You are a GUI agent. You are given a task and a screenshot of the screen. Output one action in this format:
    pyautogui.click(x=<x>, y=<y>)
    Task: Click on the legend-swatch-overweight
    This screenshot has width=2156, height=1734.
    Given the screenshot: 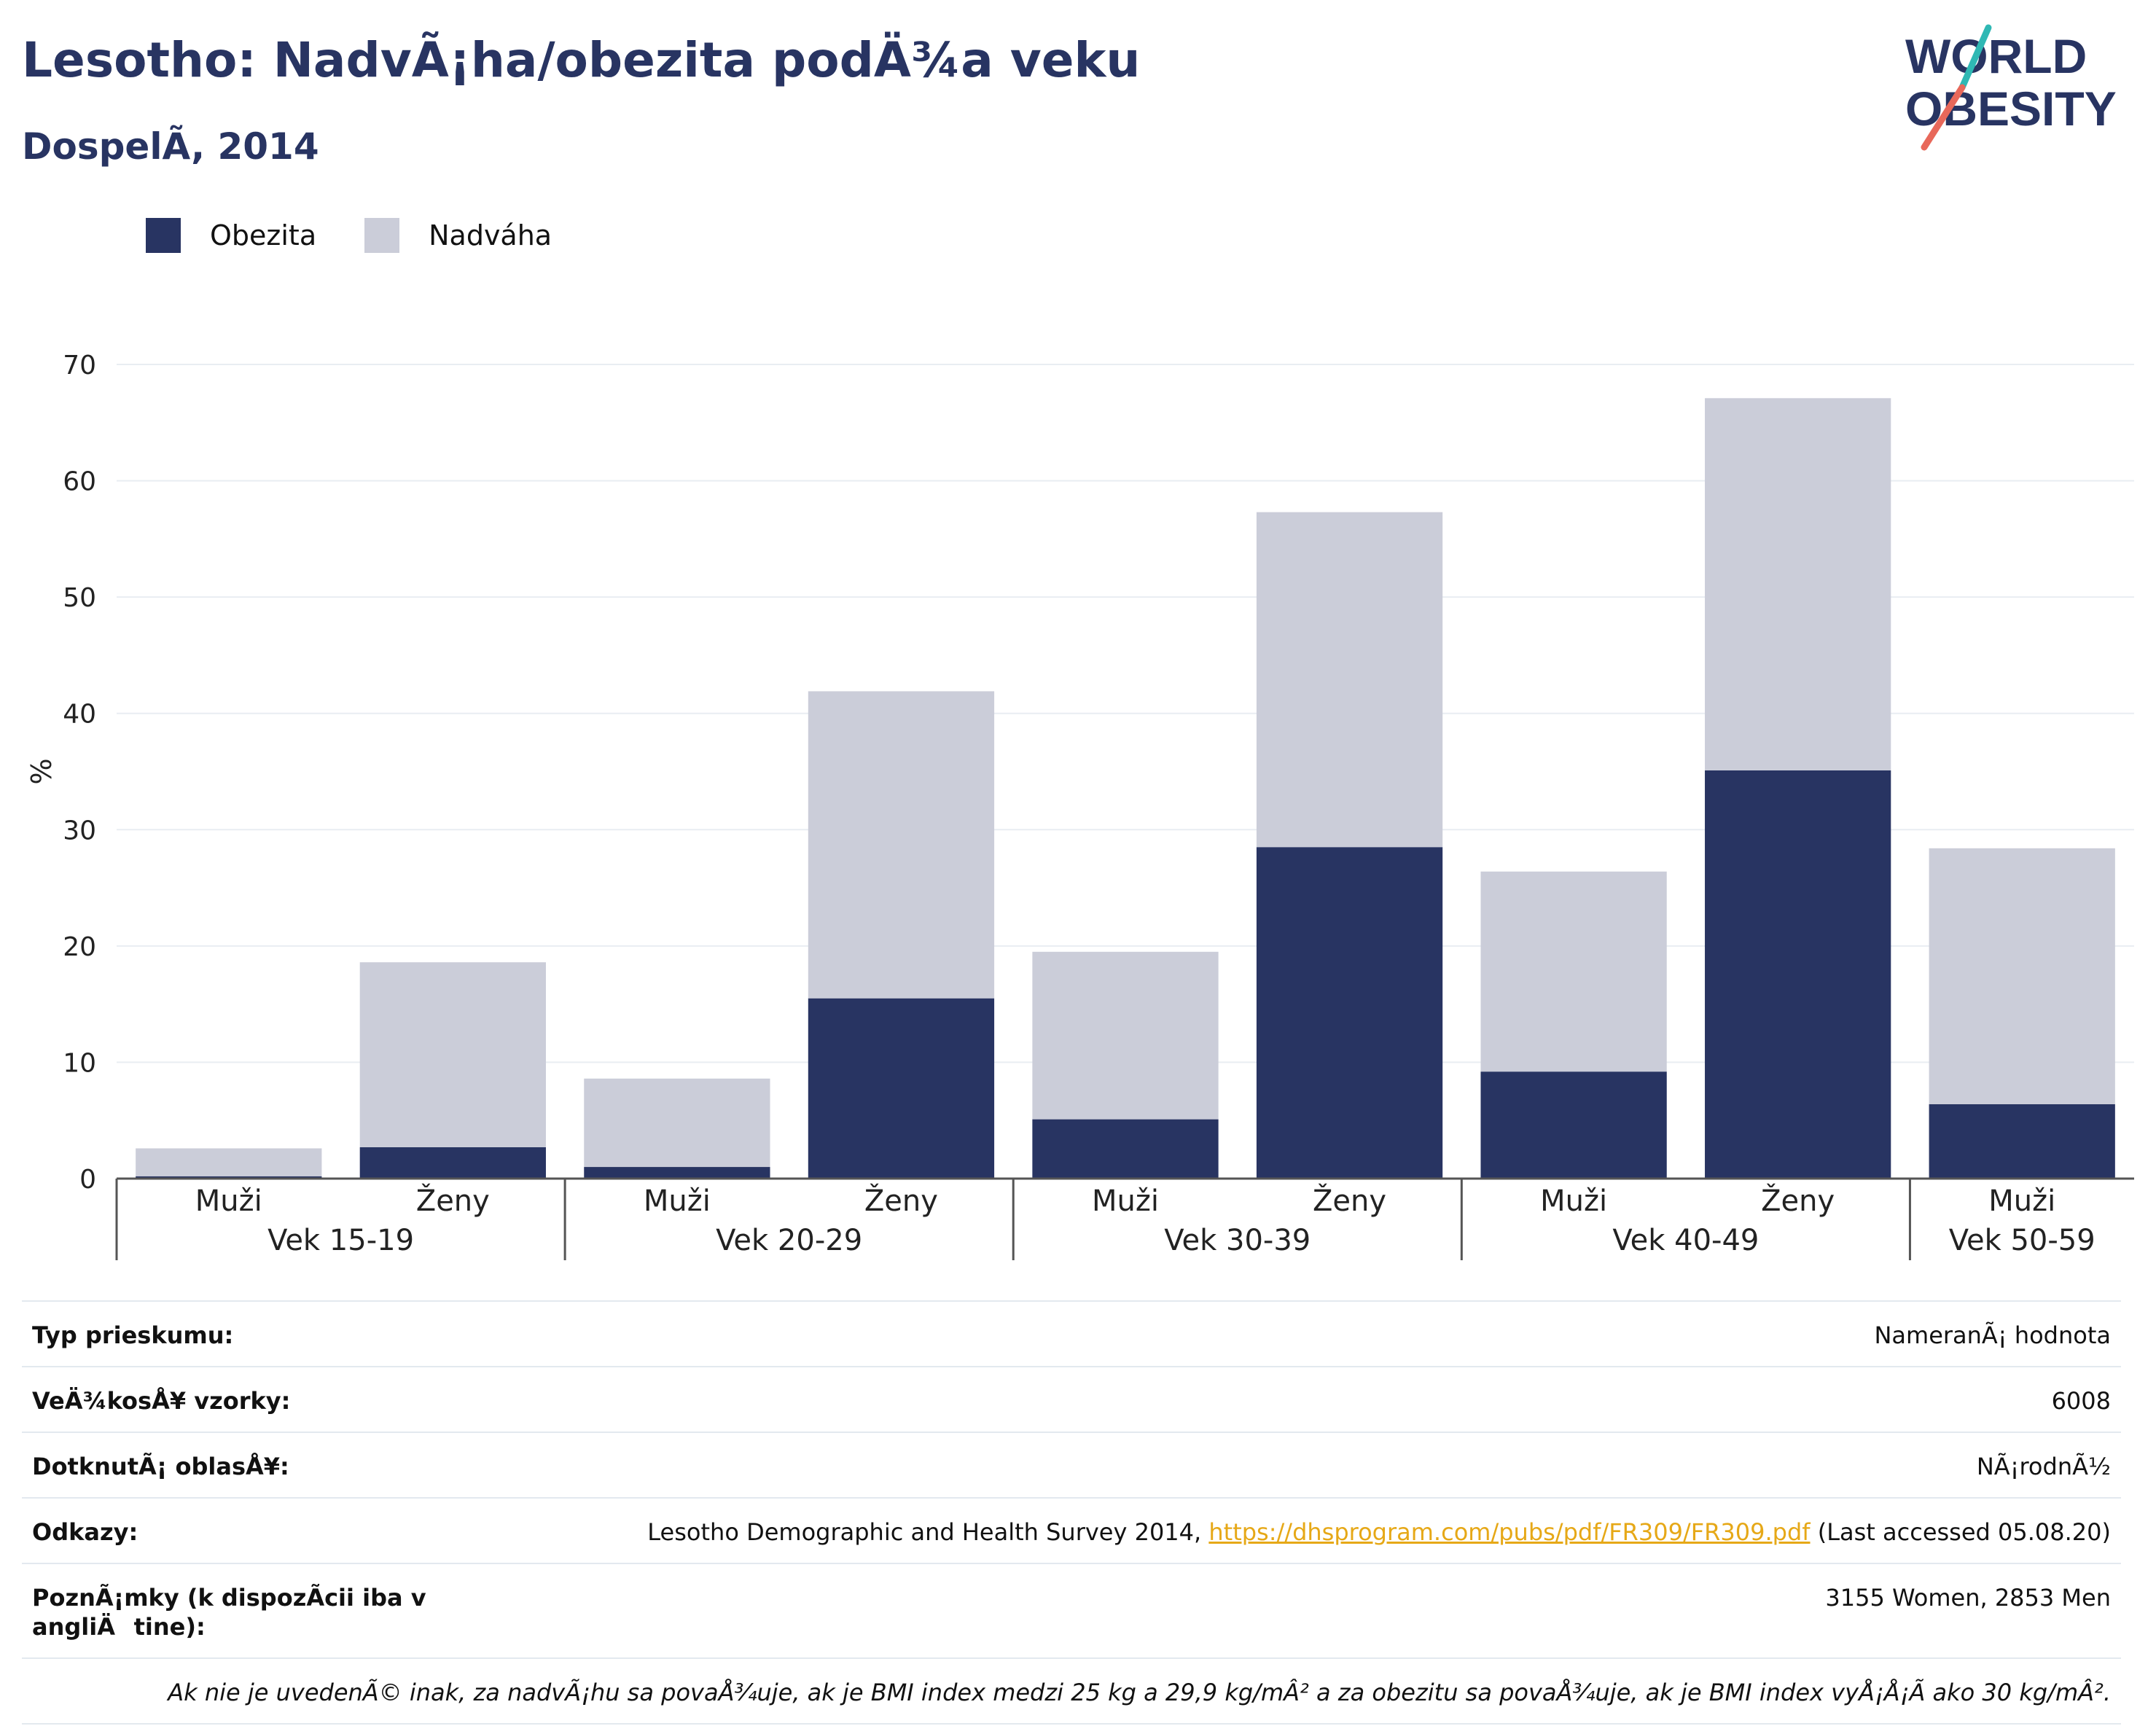 What is the action you would take?
    pyautogui.click(x=382, y=235)
    